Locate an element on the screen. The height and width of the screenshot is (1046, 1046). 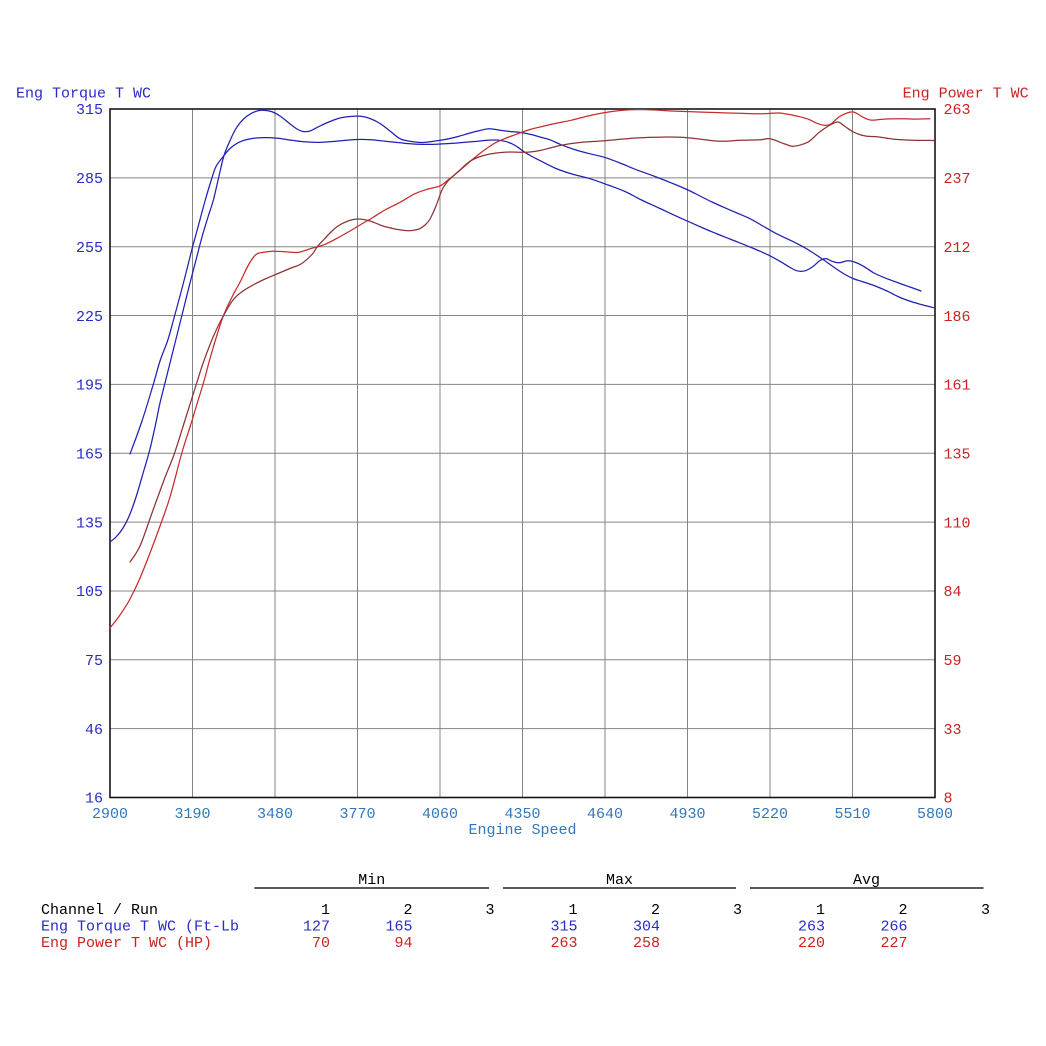
svg-text: 5220 is located at coordinates (770, 814).